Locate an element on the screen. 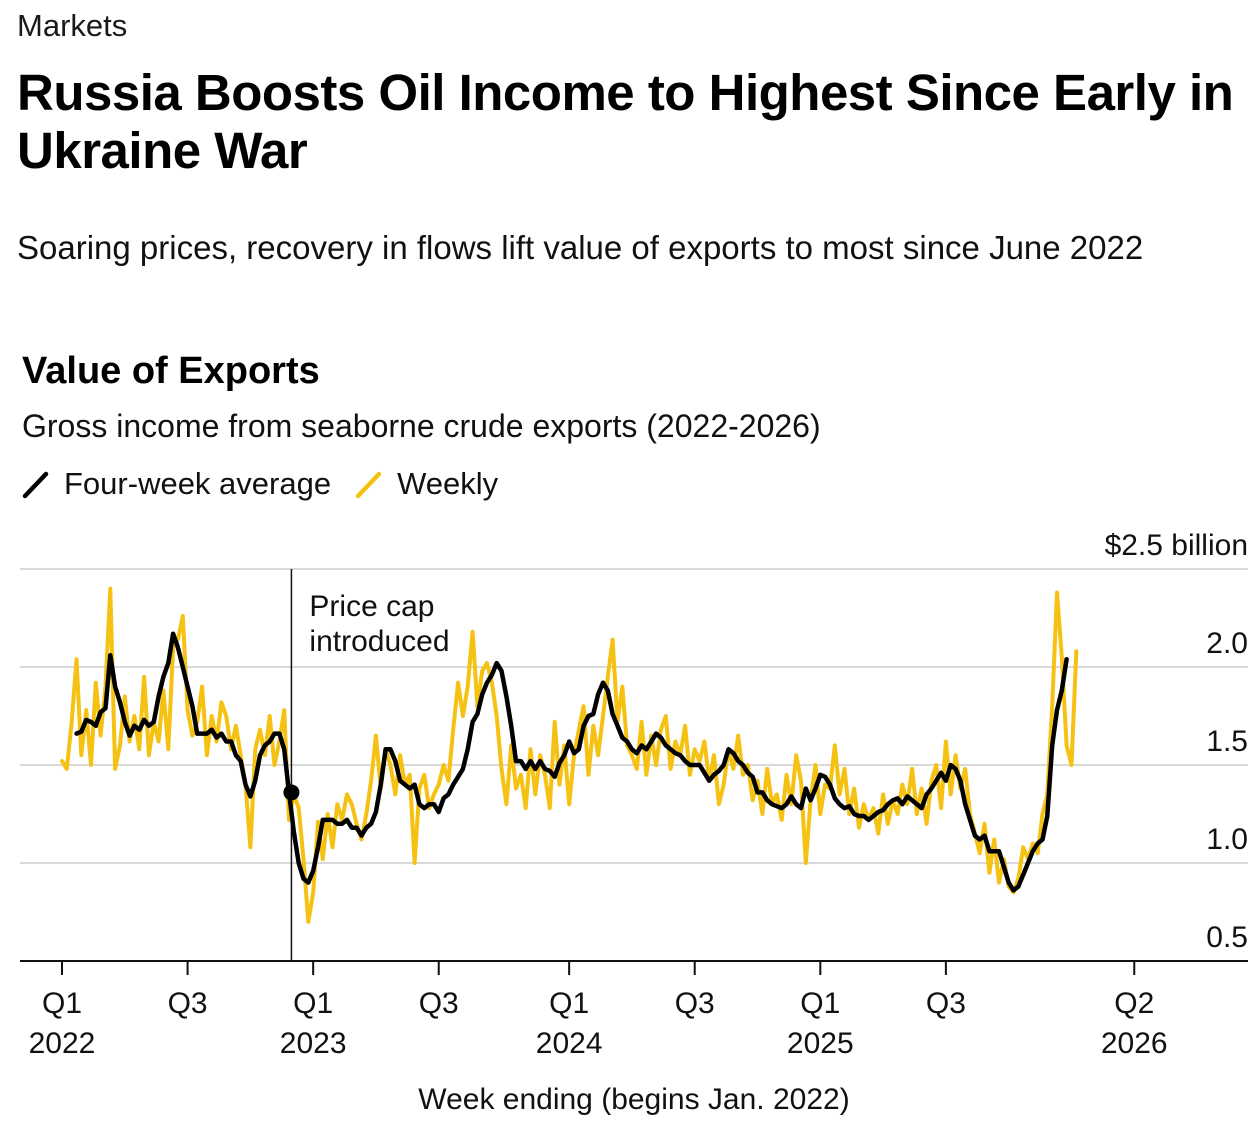 The image size is (1258, 1122). x-tick-label-year: 2023 is located at coordinates (313, 1043).